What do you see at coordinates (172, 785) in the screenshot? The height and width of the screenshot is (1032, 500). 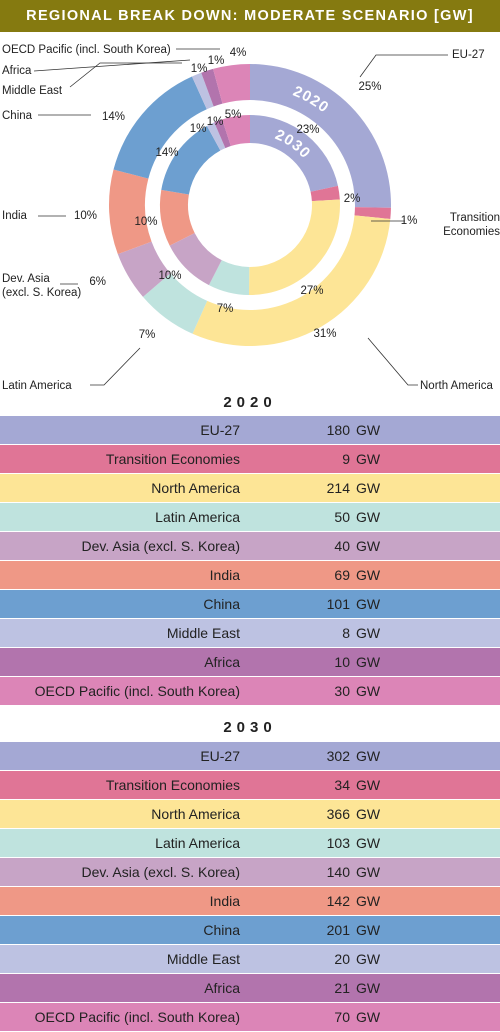 I see `row-region-label: Transition Economies` at bounding box center [172, 785].